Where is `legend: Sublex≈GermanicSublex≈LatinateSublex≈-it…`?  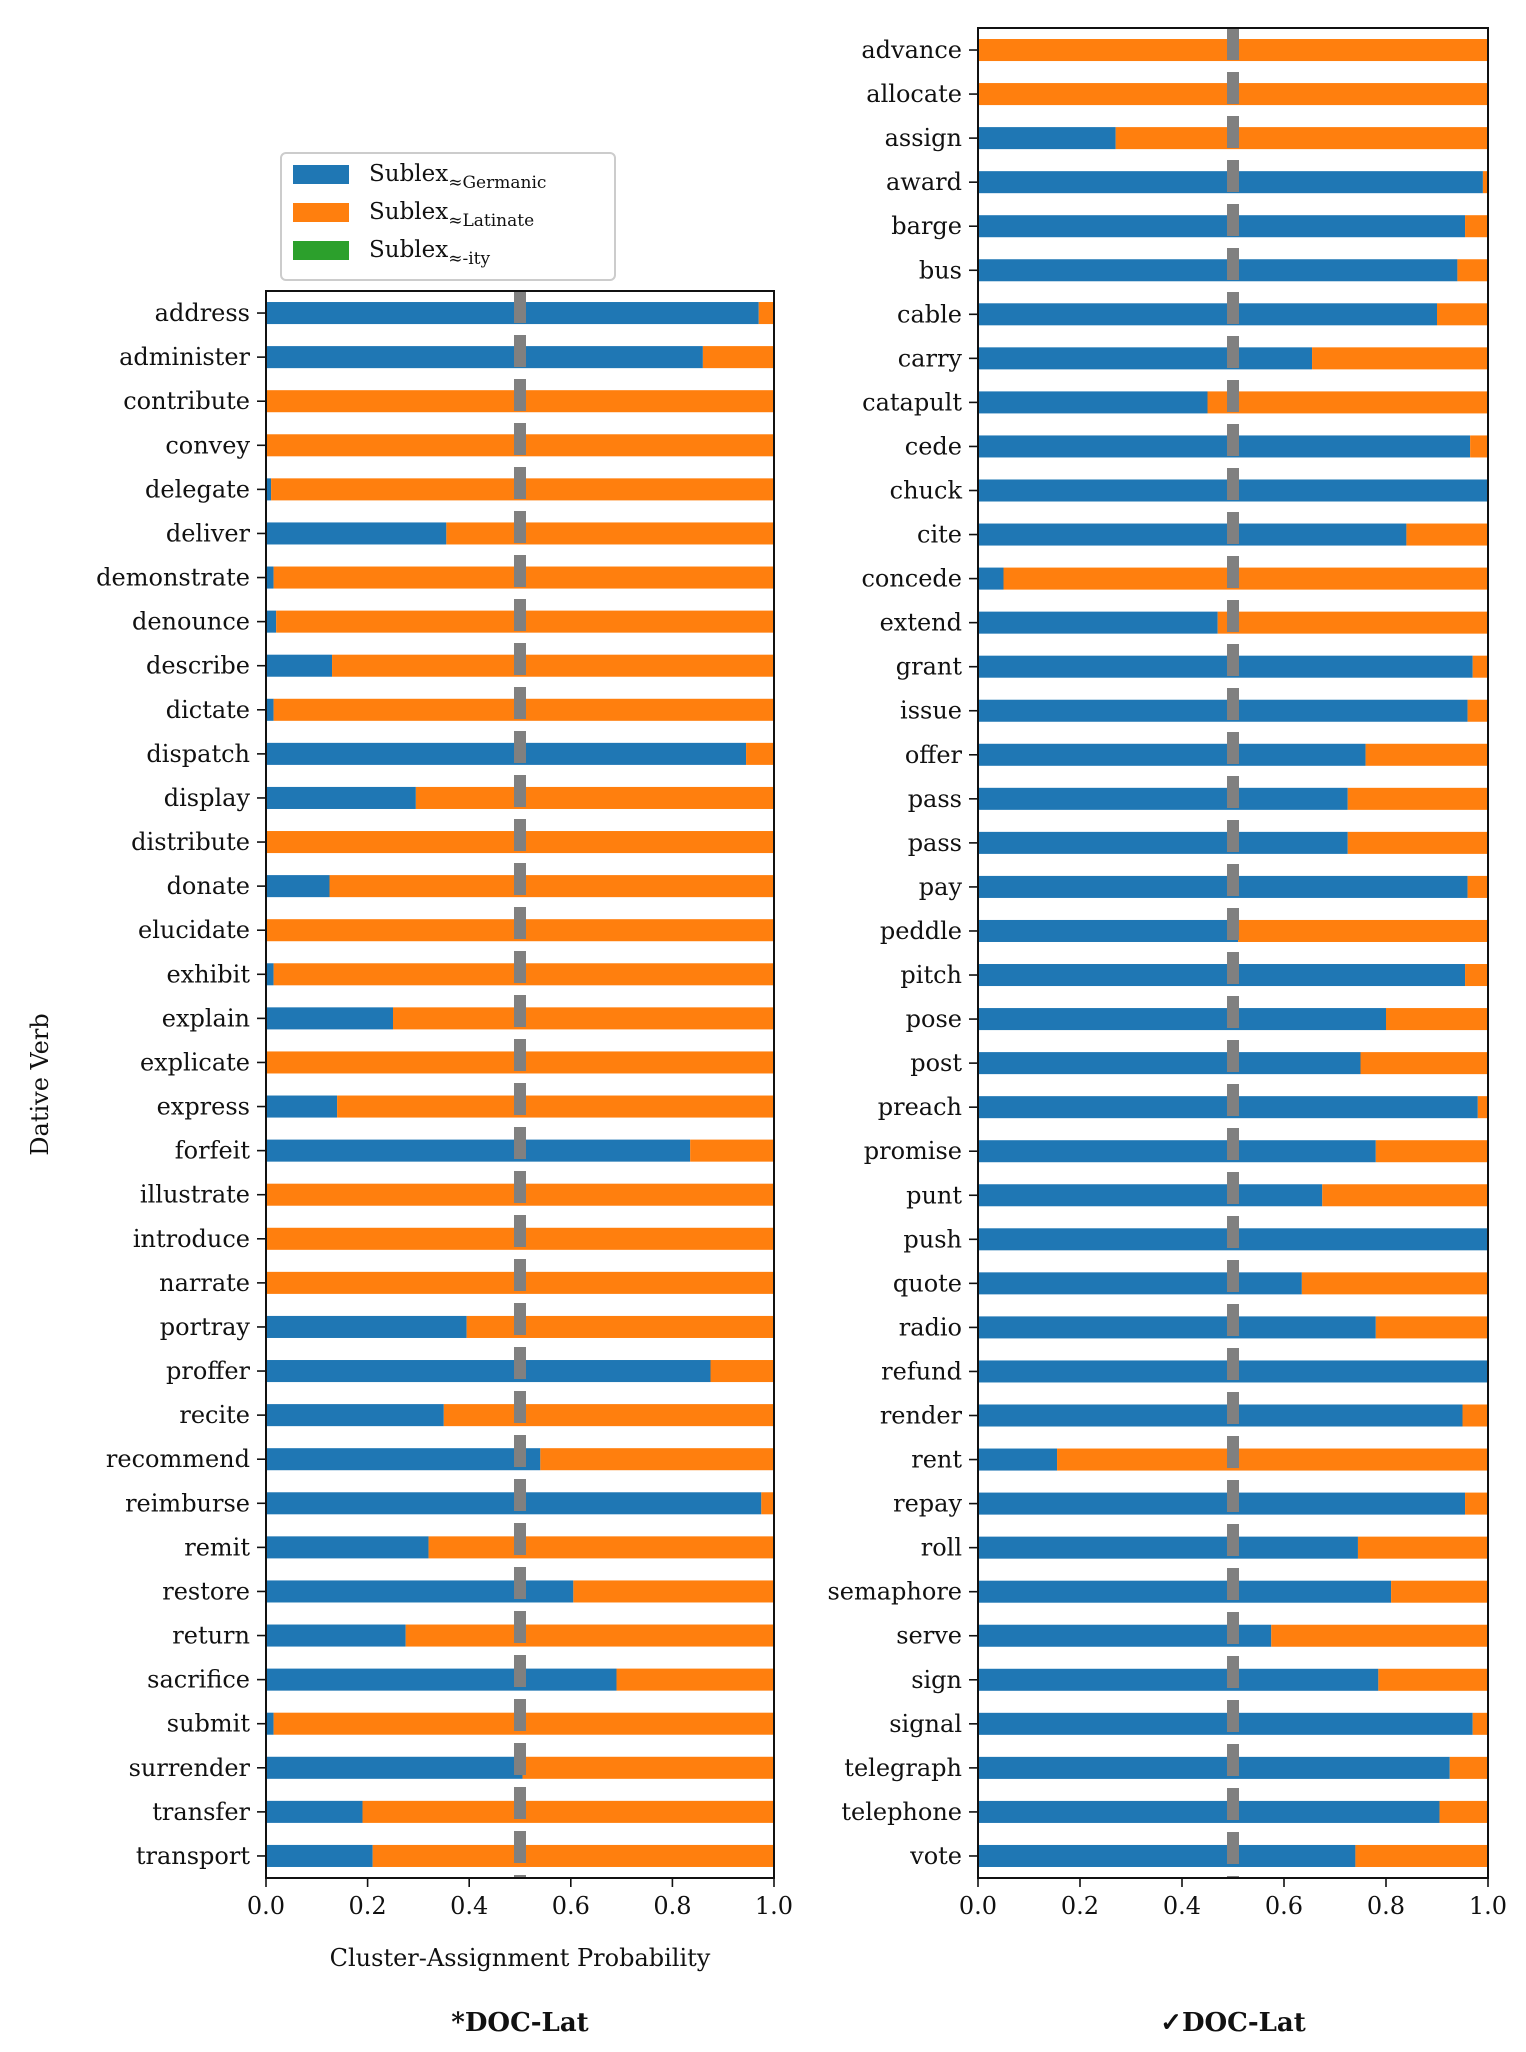 legend: Sublex≈GermanicSublex≈LatinateSublex≈-it… is located at coordinates (448, 216).